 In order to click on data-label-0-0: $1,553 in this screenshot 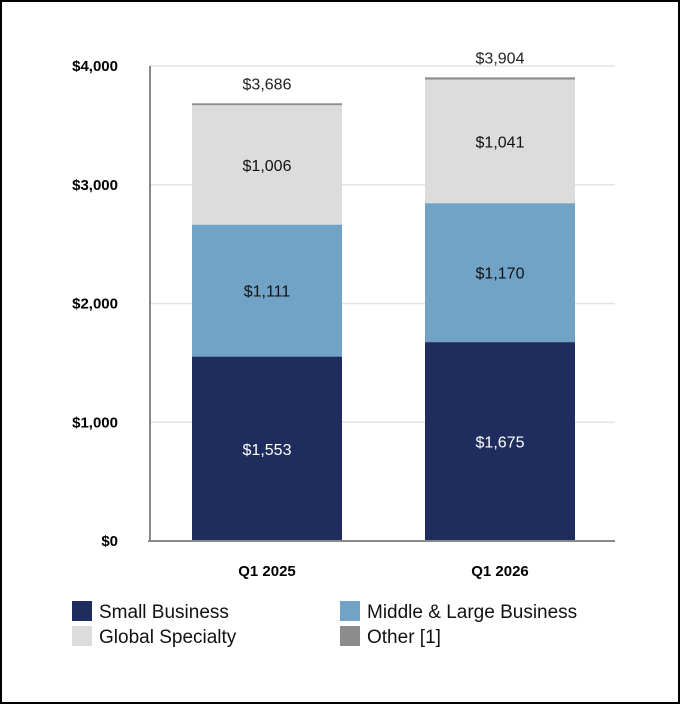, I will do `click(267, 450)`.